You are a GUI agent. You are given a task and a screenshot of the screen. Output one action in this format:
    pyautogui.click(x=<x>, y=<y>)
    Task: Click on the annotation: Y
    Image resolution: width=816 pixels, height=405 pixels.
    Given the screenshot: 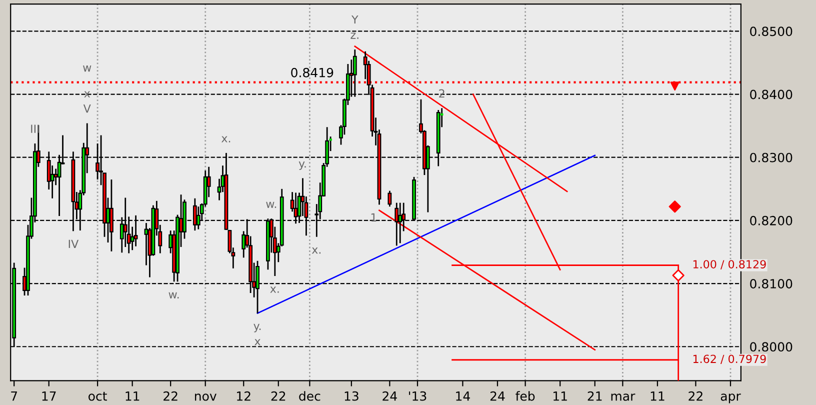 What is the action you would take?
    pyautogui.click(x=354, y=19)
    